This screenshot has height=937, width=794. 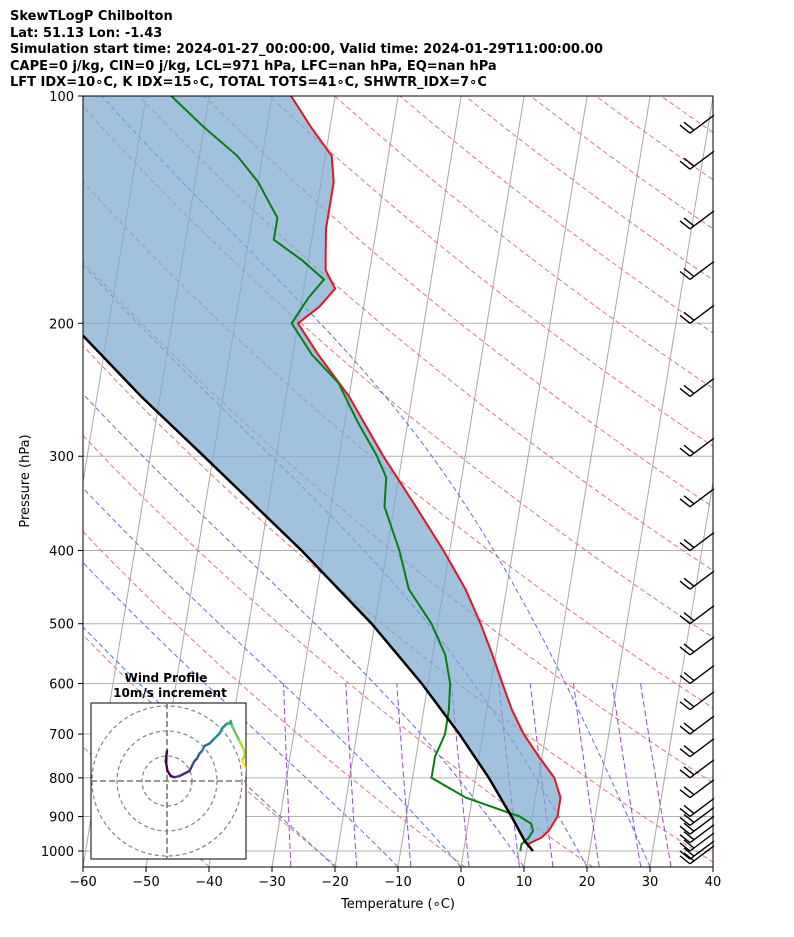 I want to click on y-tick-label: 700, so click(x=61, y=735).